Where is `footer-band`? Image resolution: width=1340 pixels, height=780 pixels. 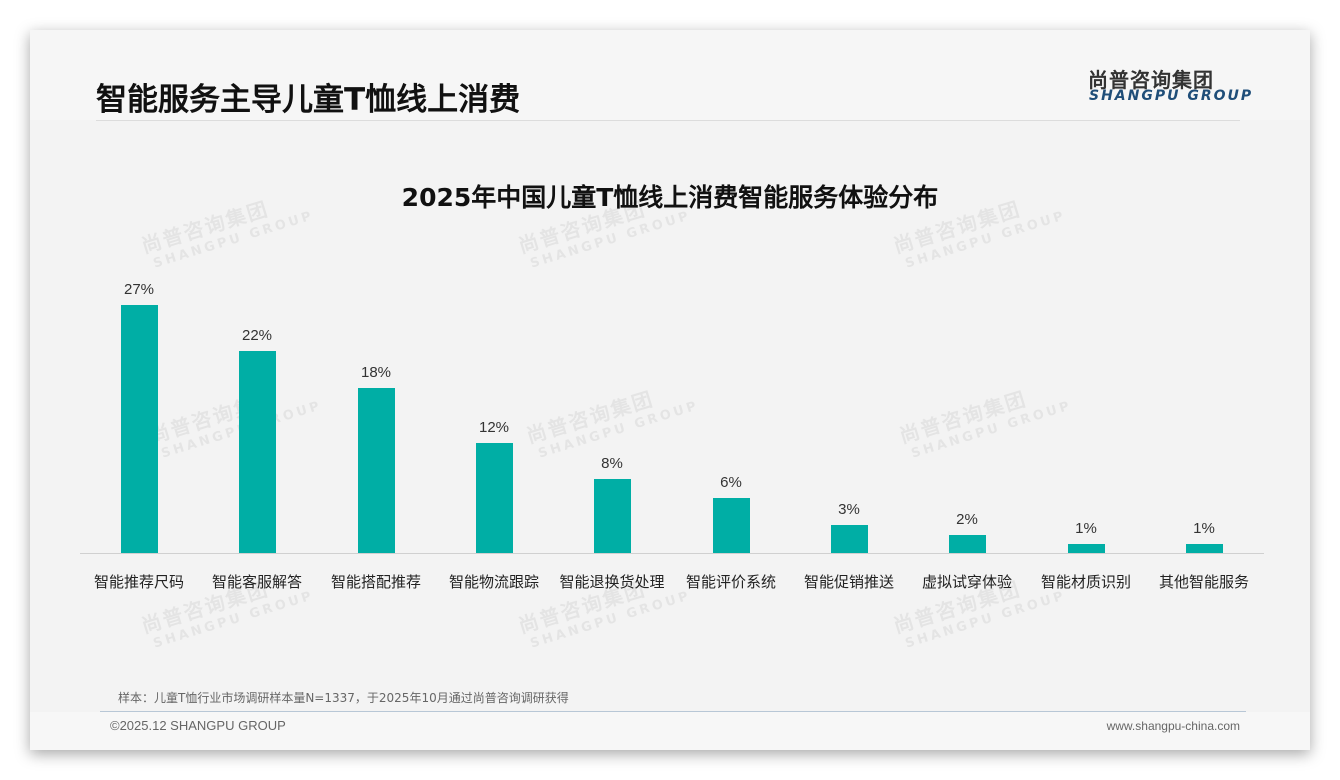 footer-band is located at coordinates (670, 731).